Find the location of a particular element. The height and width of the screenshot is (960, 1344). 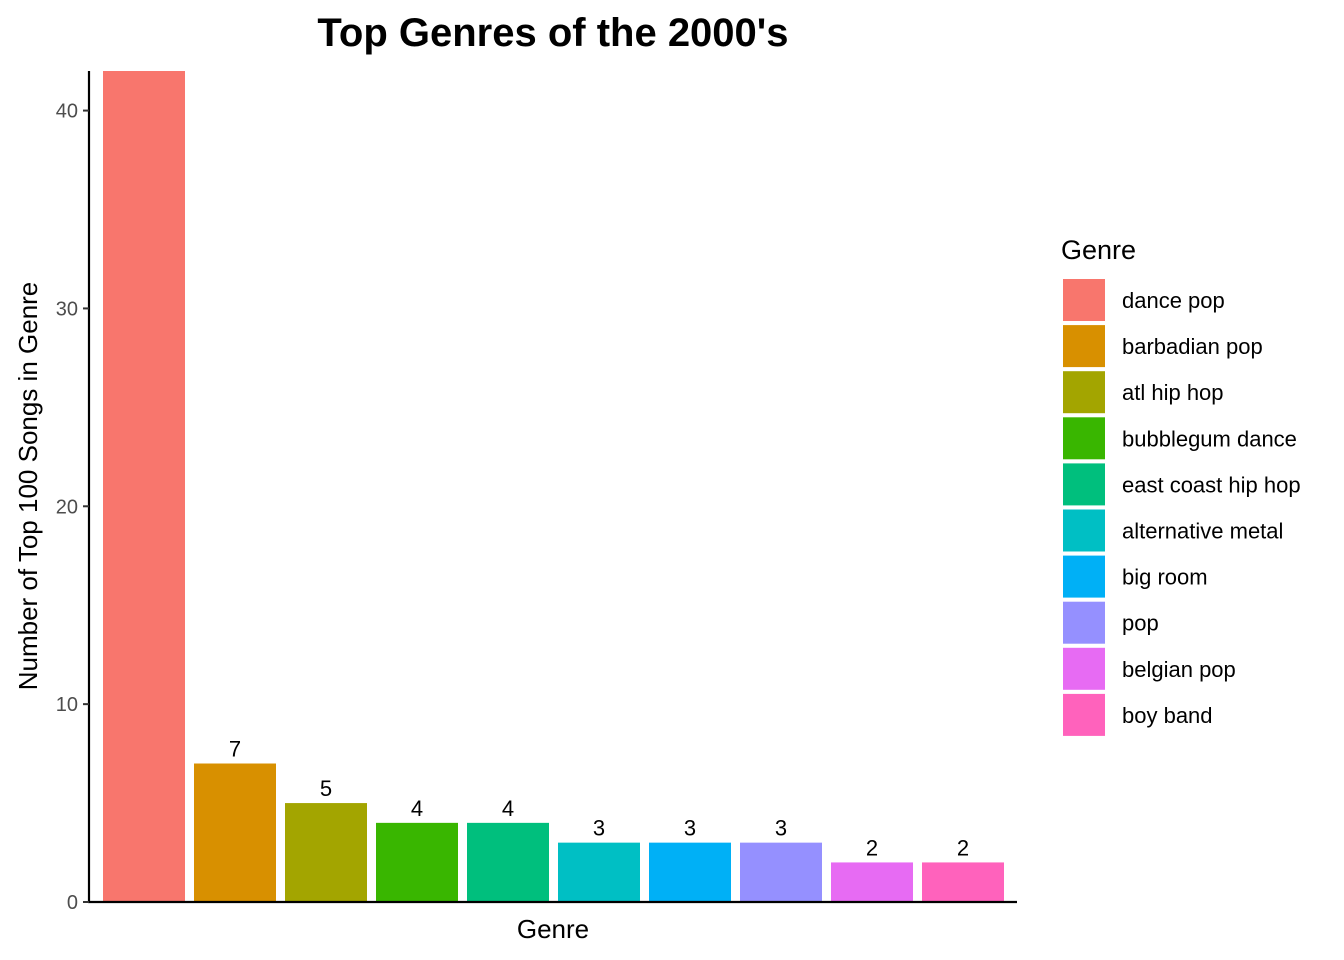

data-label-barbadian-pop: 7 is located at coordinates (235, 749).